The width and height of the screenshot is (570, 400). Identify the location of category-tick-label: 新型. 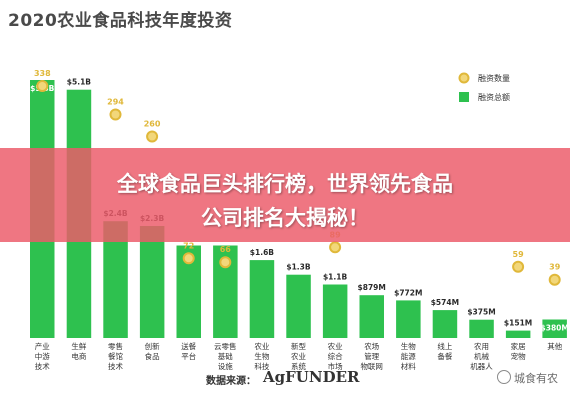
(298, 346).